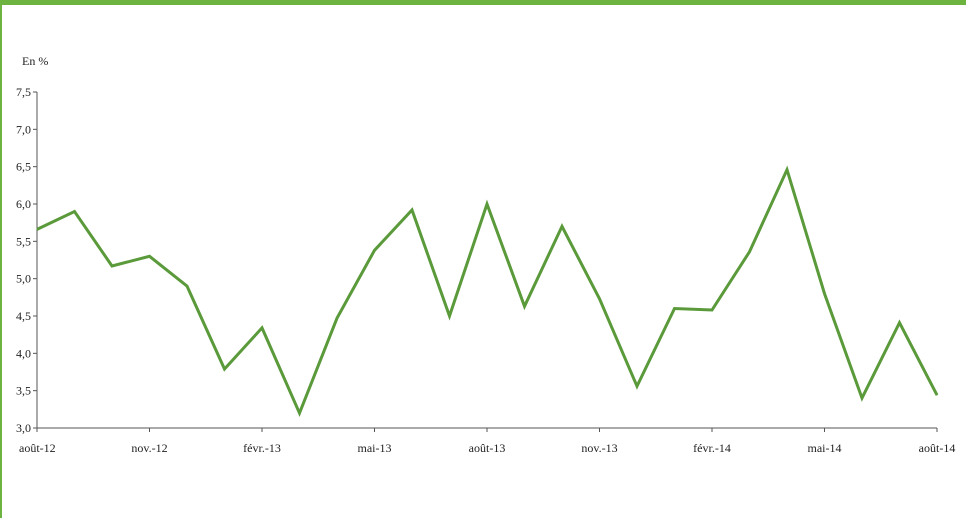  I want to click on y-tick-label: 3,0, so click(23, 428).